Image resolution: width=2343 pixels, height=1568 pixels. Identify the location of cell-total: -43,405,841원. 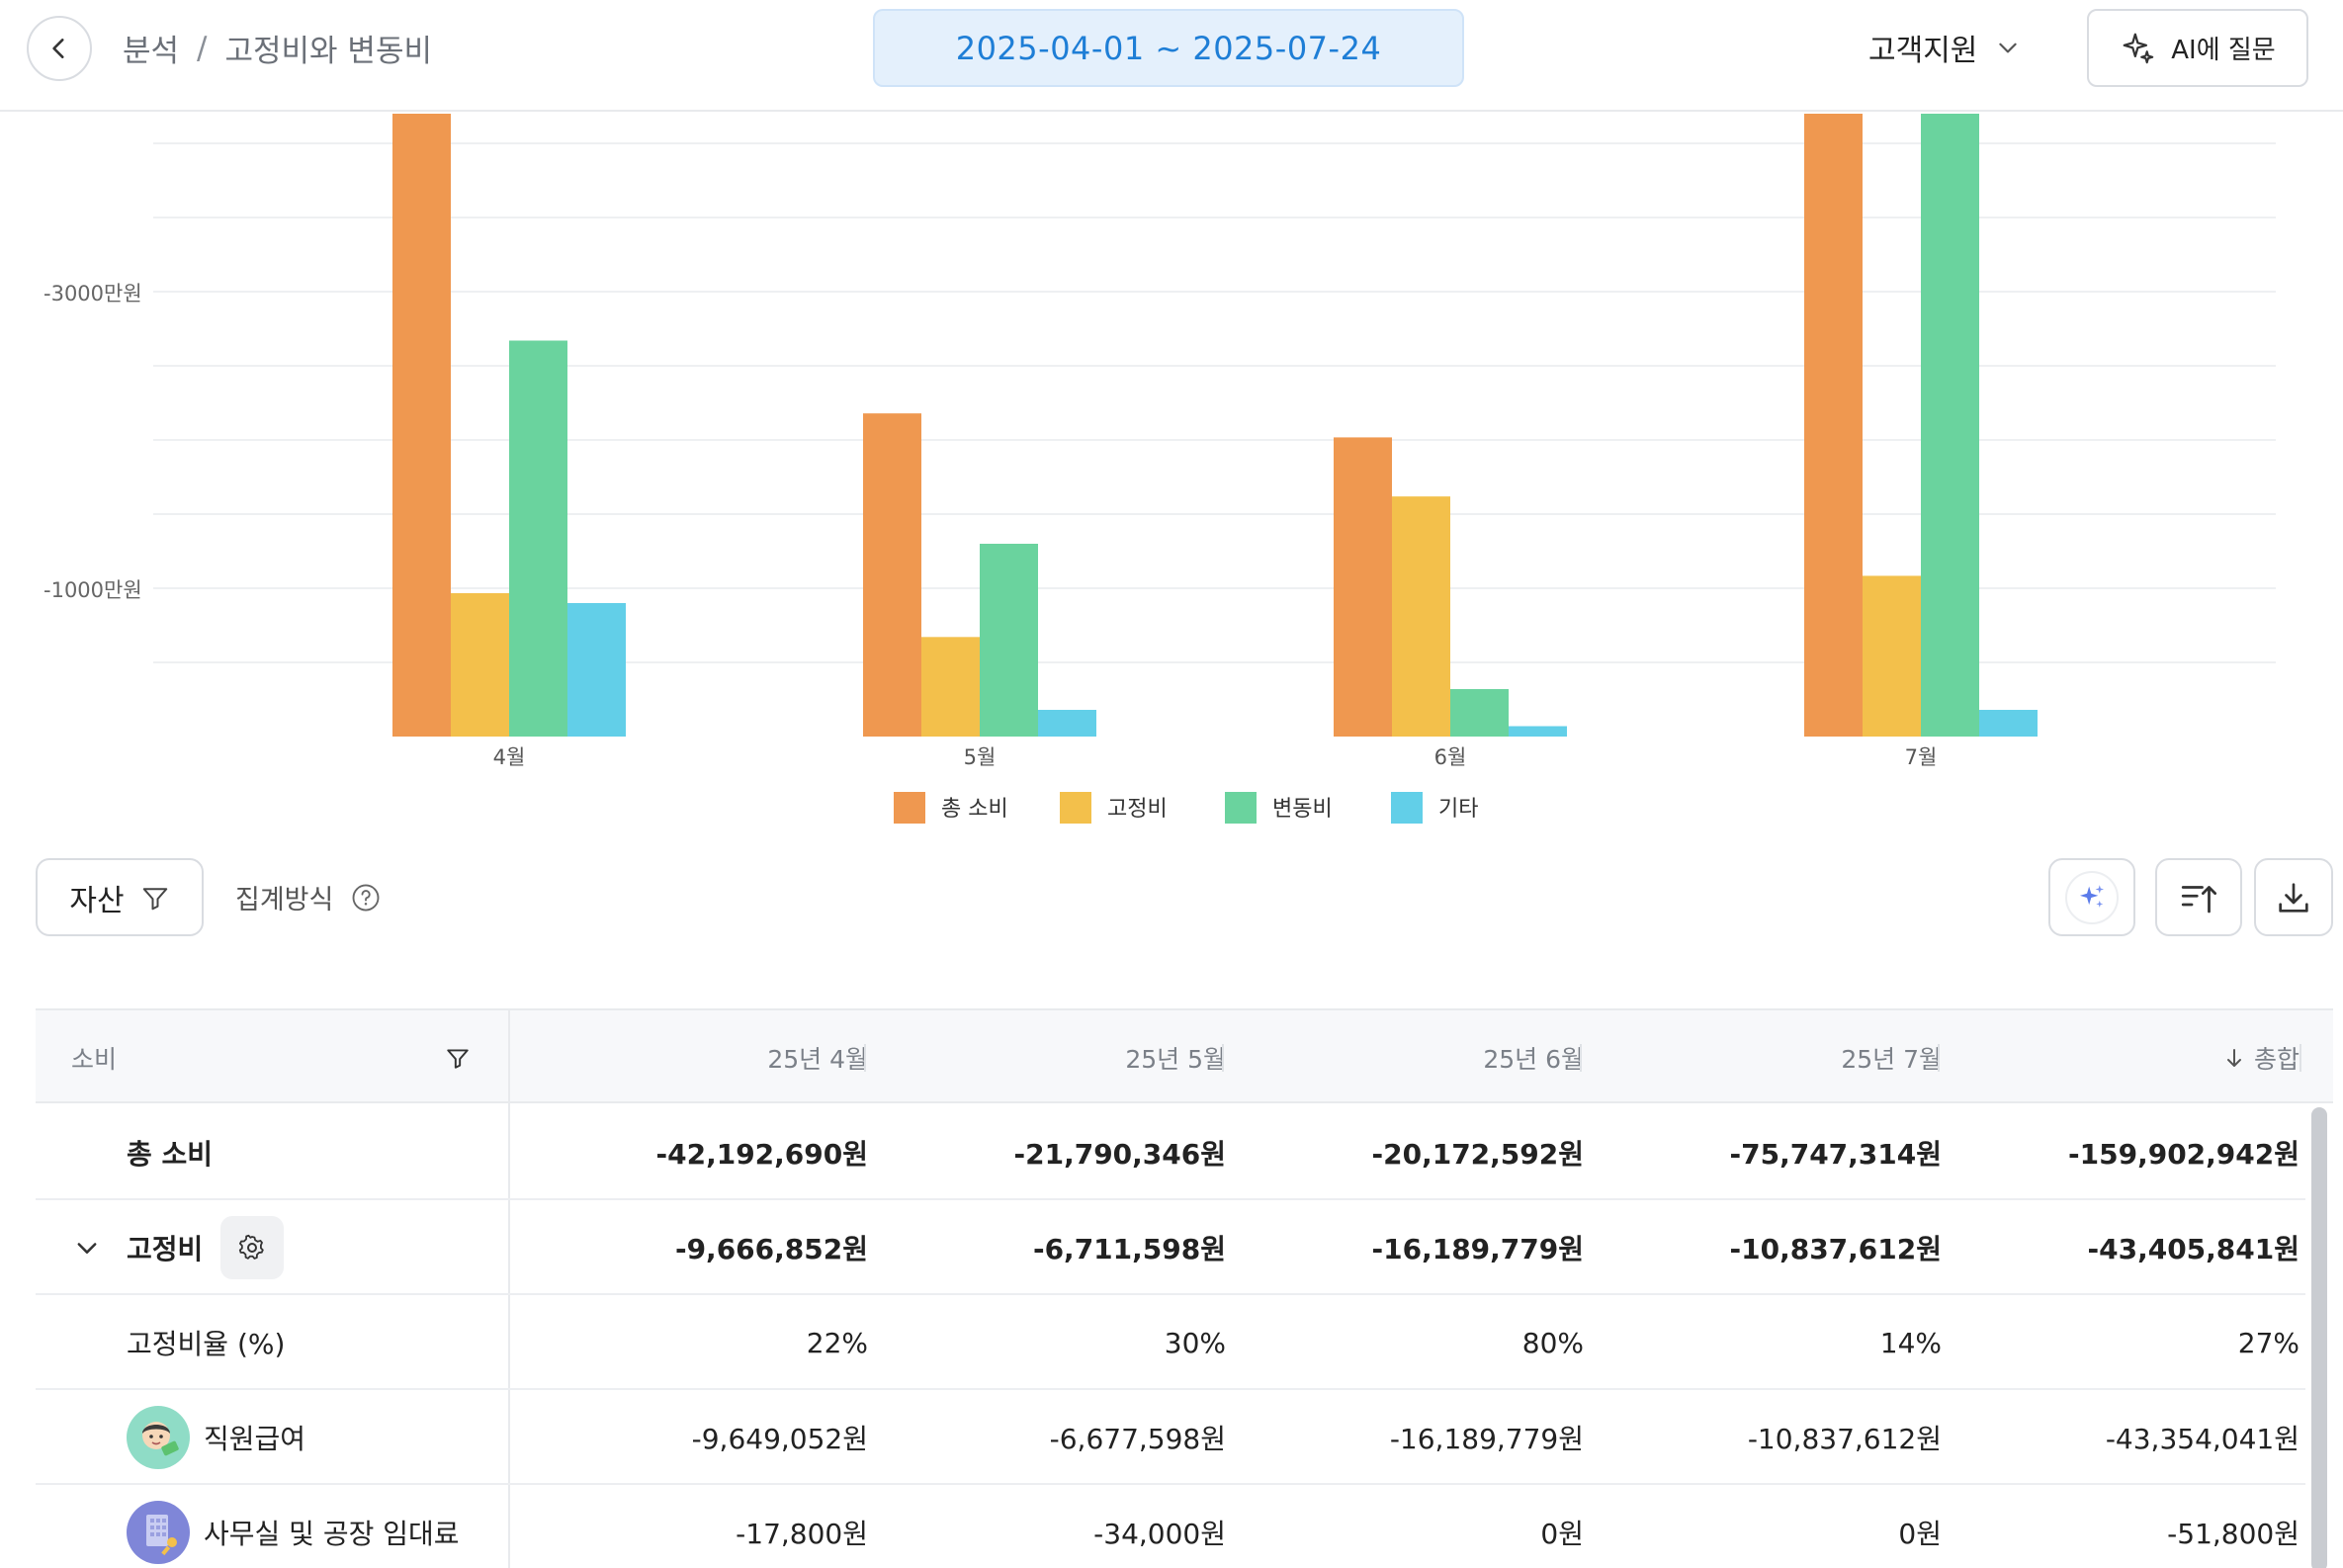
(2193, 1249).